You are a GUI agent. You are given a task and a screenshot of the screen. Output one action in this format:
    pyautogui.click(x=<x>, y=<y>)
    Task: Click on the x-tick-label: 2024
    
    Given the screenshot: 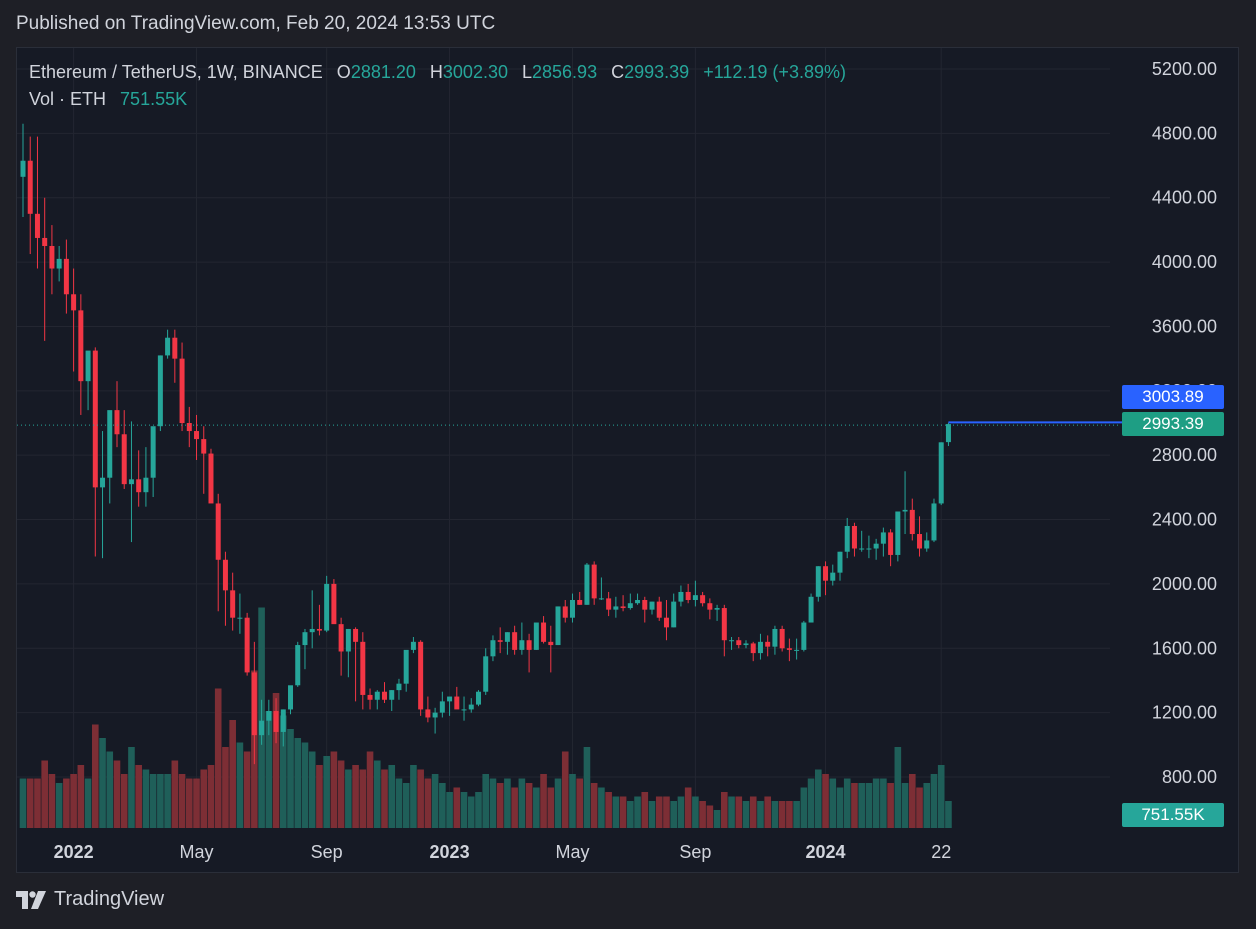 What is the action you would take?
    pyautogui.click(x=826, y=852)
    